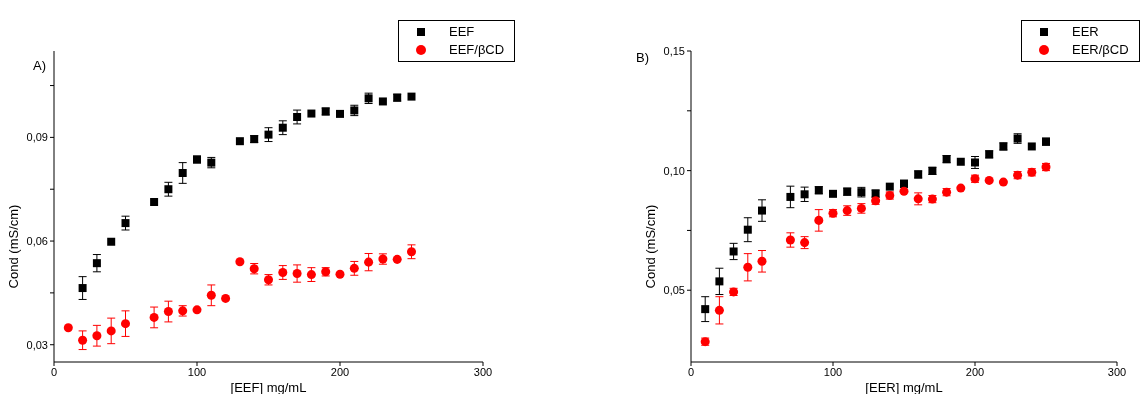  What do you see at coordinates (642, 57) in the screenshot?
I see `chart-title: B)` at bounding box center [642, 57].